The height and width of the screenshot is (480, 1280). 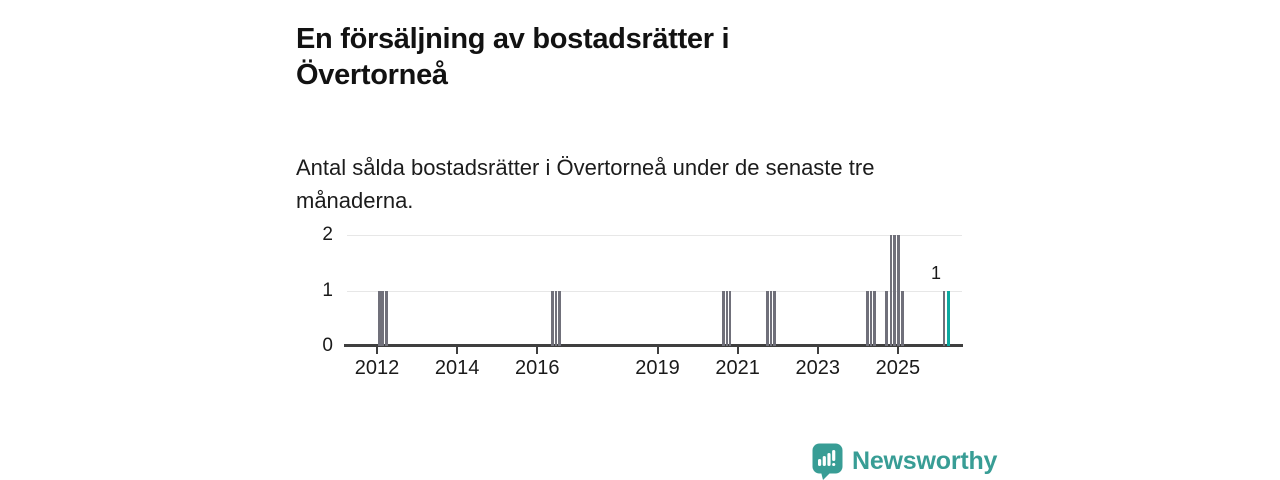 I want to click on x-tick-label: 2012, so click(x=377, y=368).